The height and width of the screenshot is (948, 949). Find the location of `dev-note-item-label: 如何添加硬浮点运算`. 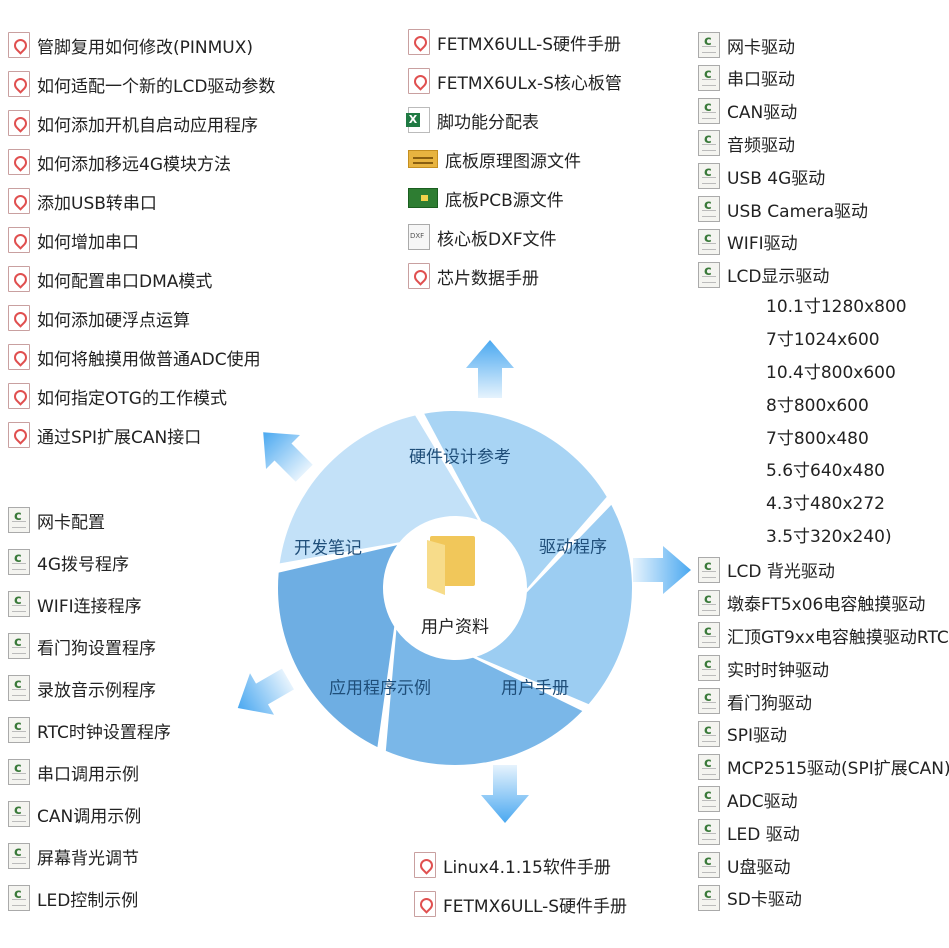

dev-note-item-label: 如何添加硬浮点运算 is located at coordinates (113, 320).